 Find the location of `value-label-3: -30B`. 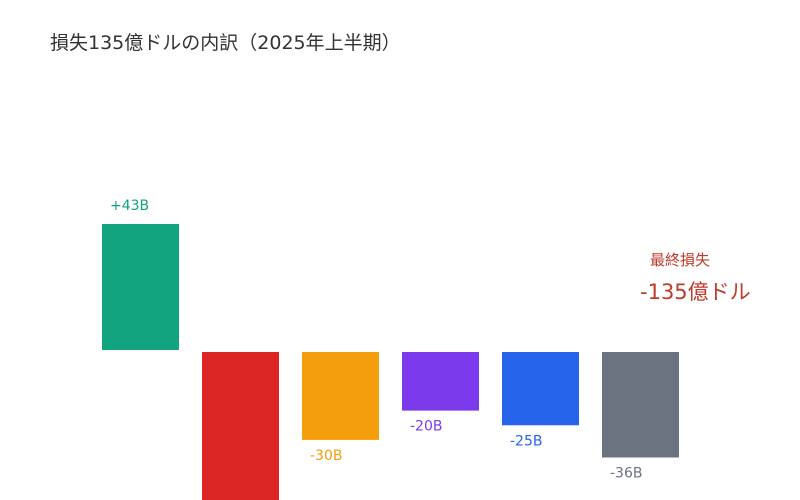

value-label-3: -30B is located at coordinates (326, 456).